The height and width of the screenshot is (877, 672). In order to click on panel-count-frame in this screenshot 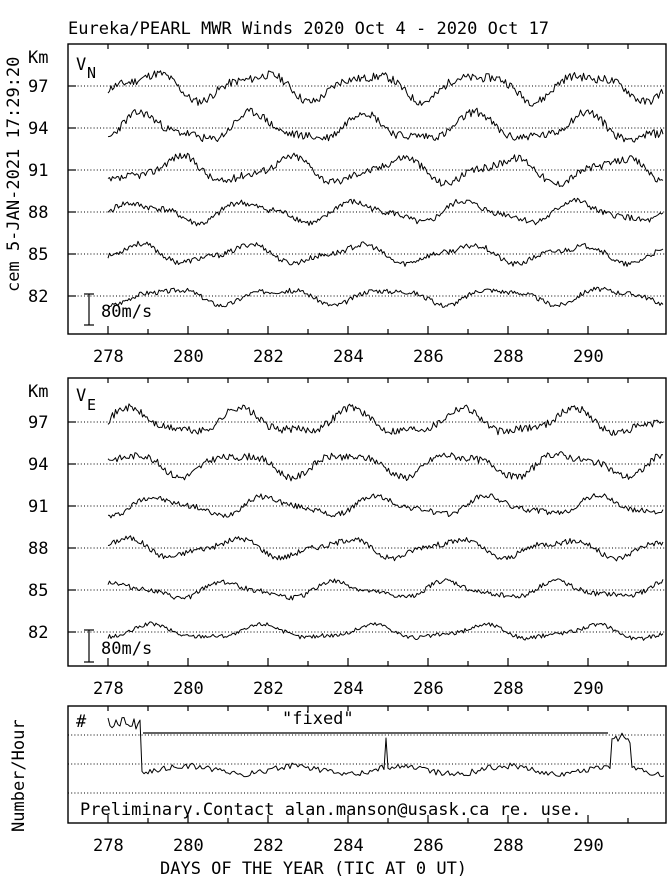, I will do `click(367, 764)`.